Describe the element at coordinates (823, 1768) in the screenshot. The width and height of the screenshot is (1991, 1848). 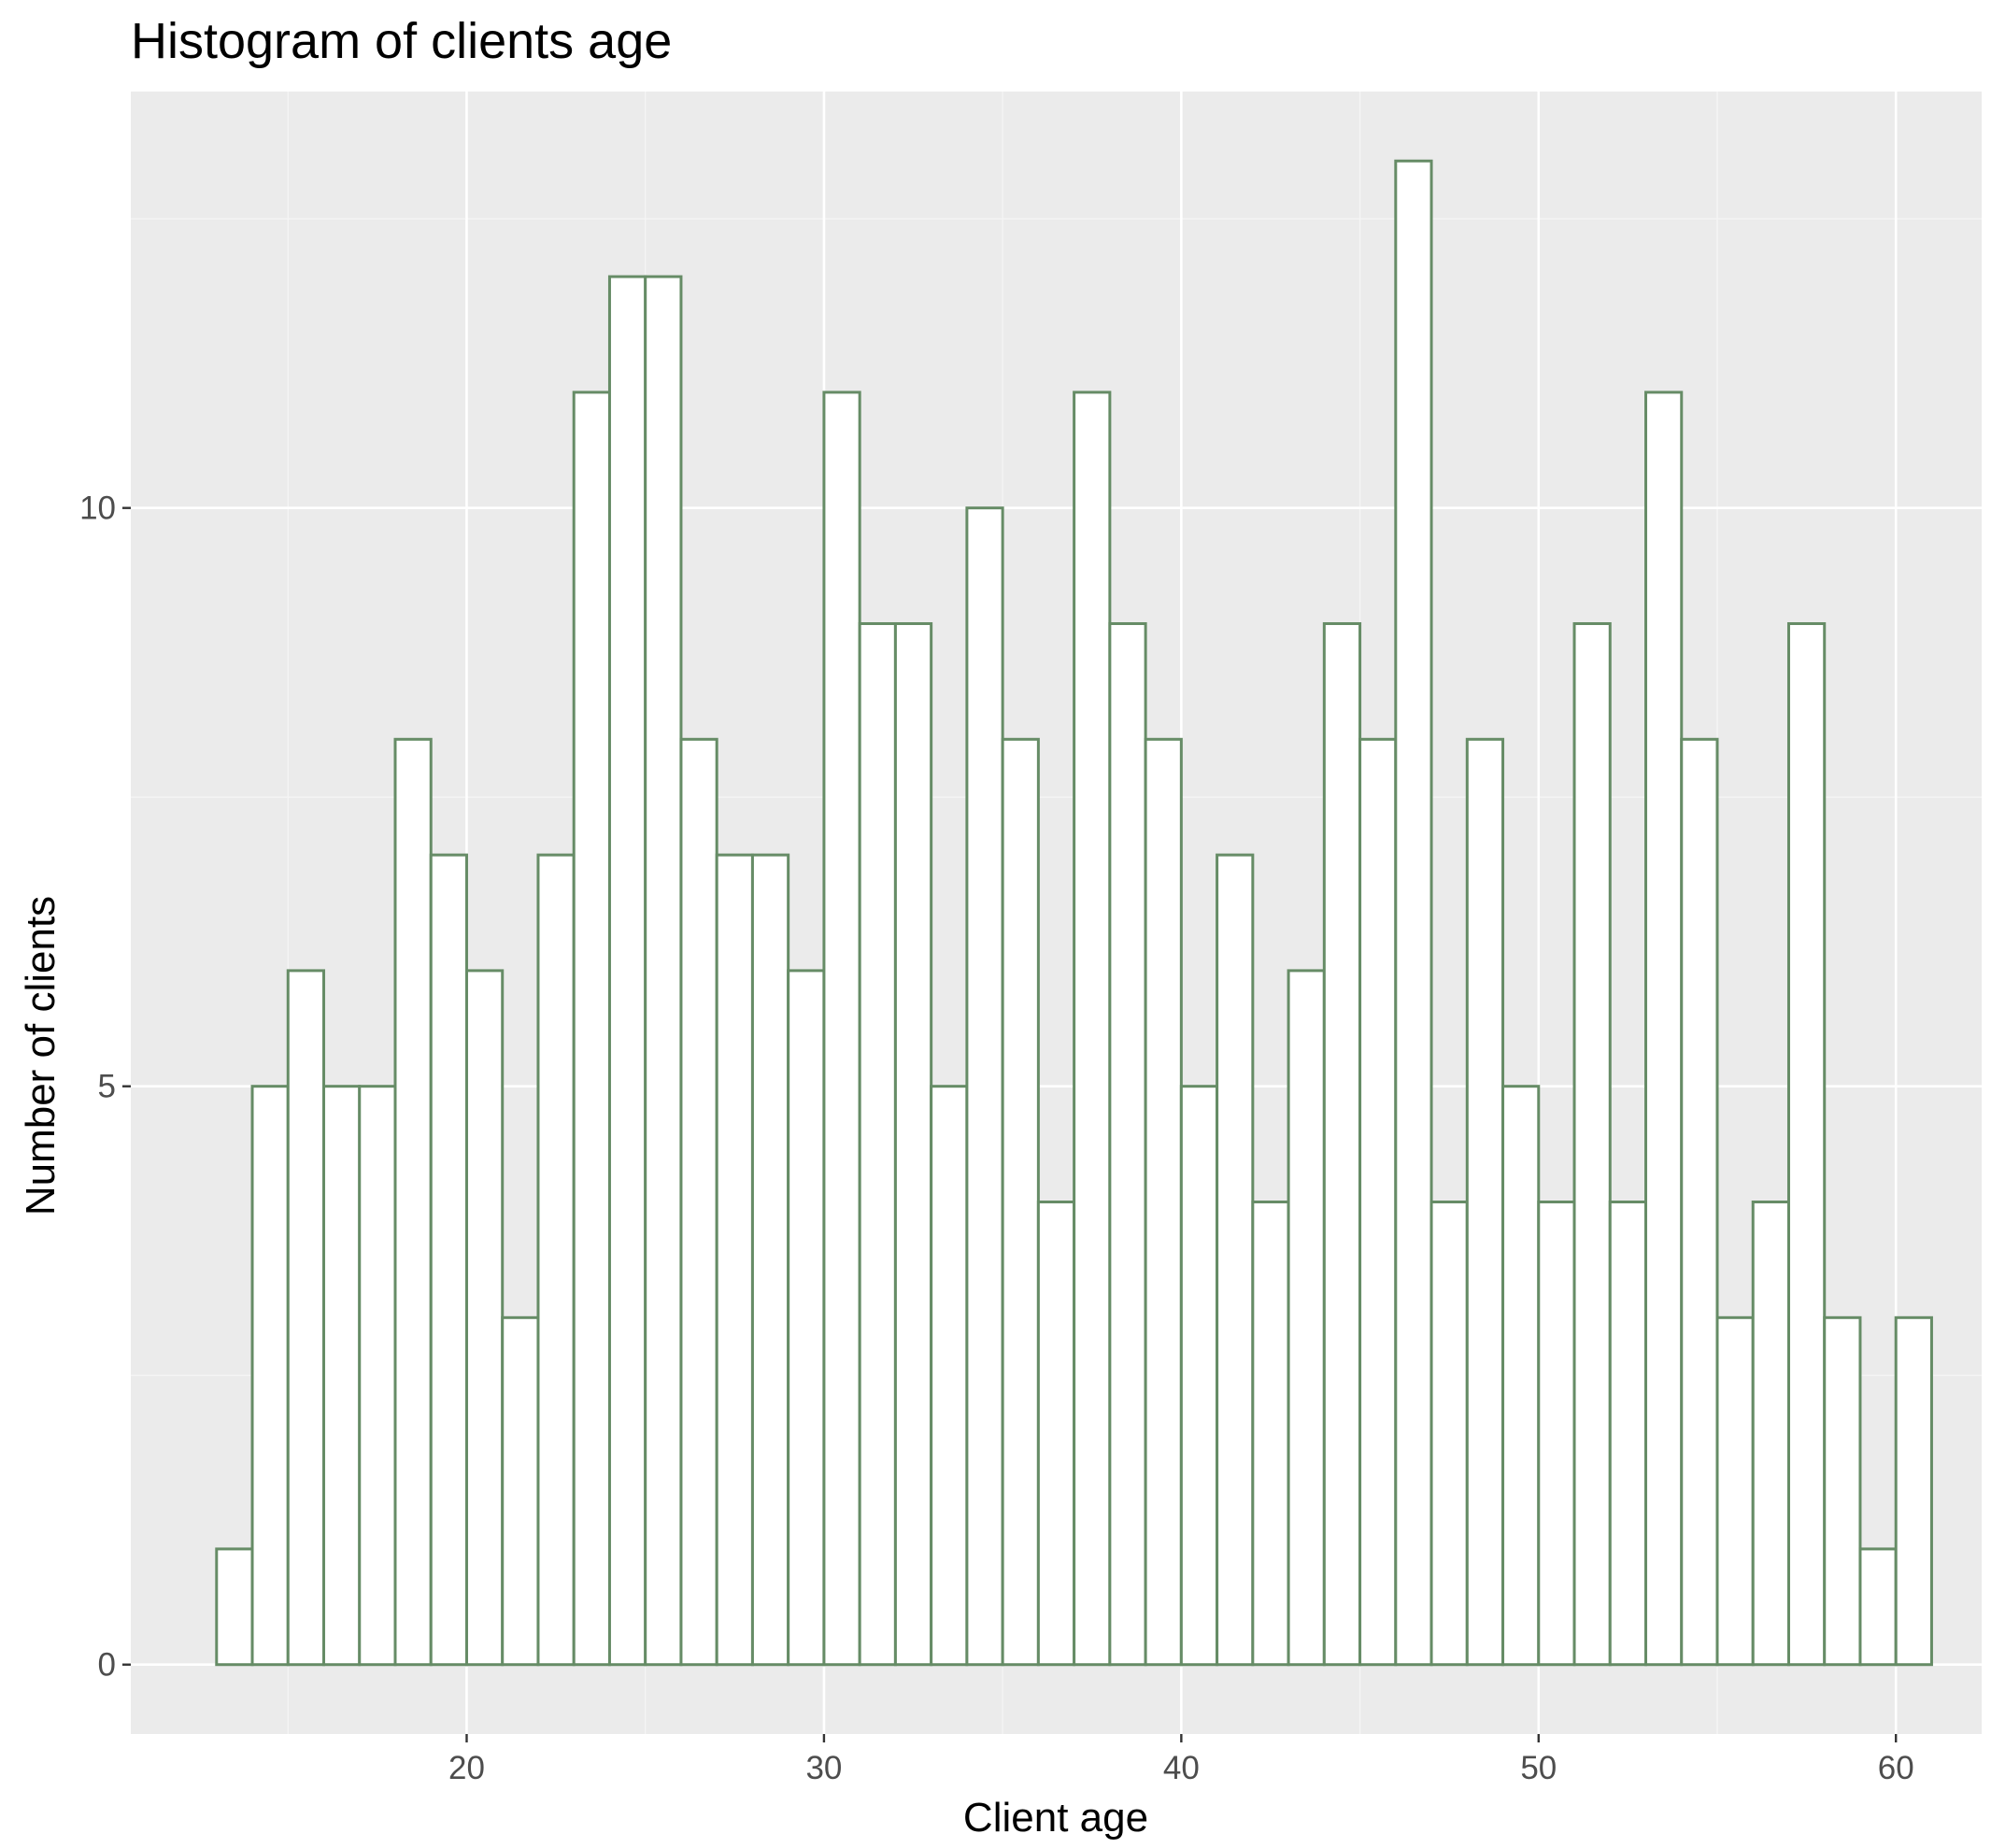
I see `x-tick-label: 30` at that location.